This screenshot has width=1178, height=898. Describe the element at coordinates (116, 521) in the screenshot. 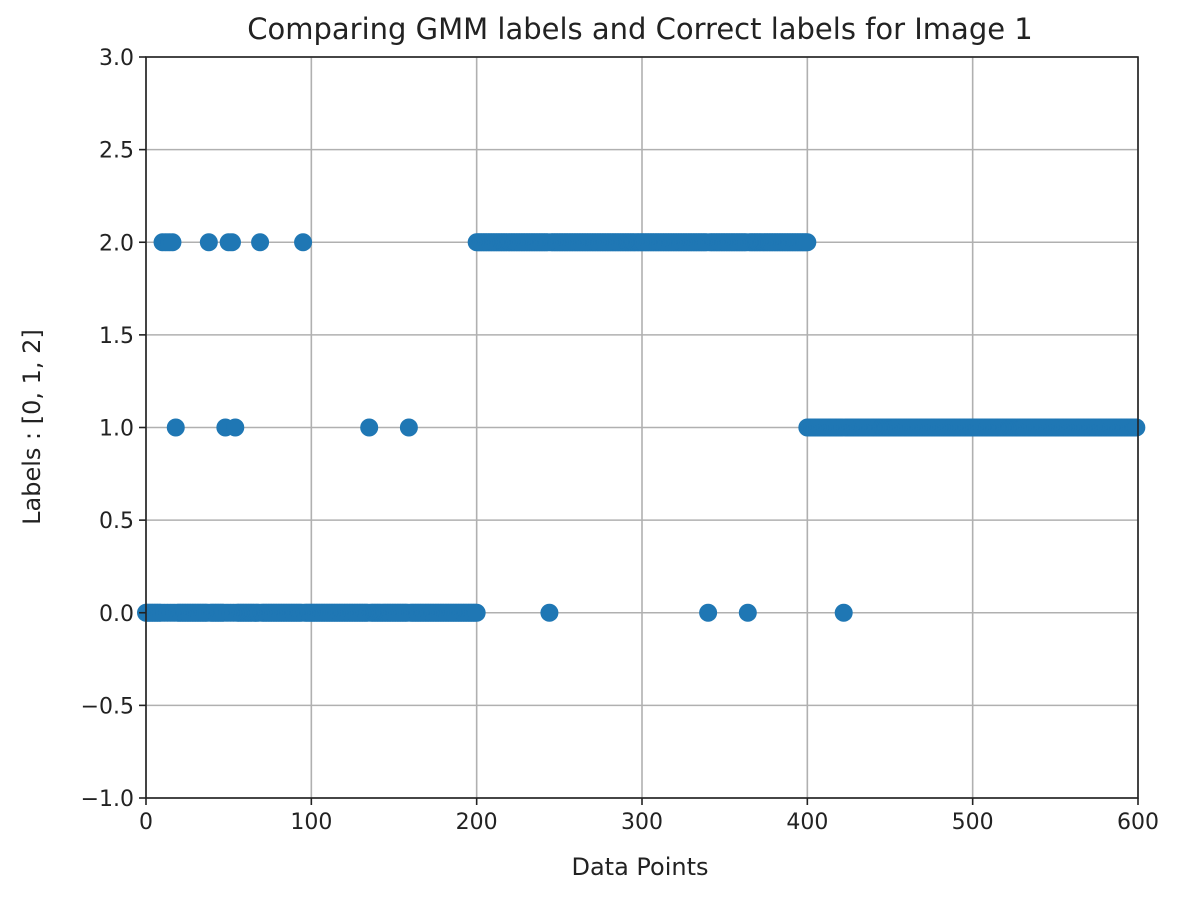

I see `y-tick-label: 0.5` at that location.